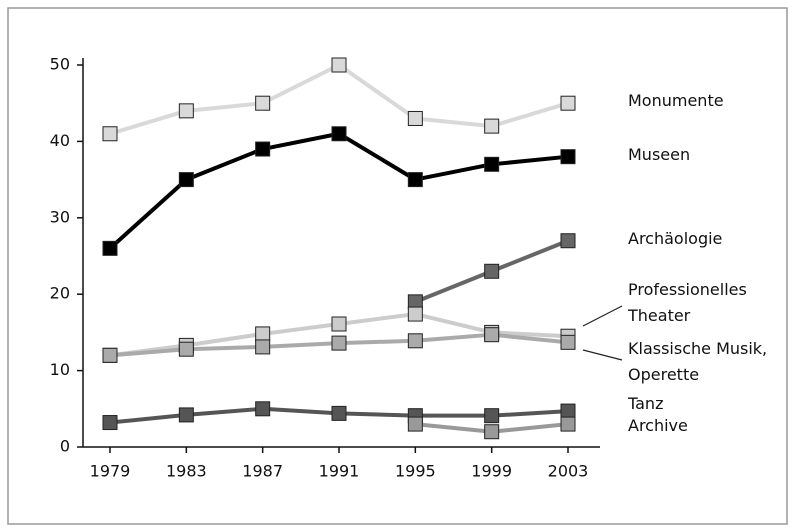 The width and height of the screenshot is (795, 532). I want to click on x-tick-label: 1979, so click(110, 471).